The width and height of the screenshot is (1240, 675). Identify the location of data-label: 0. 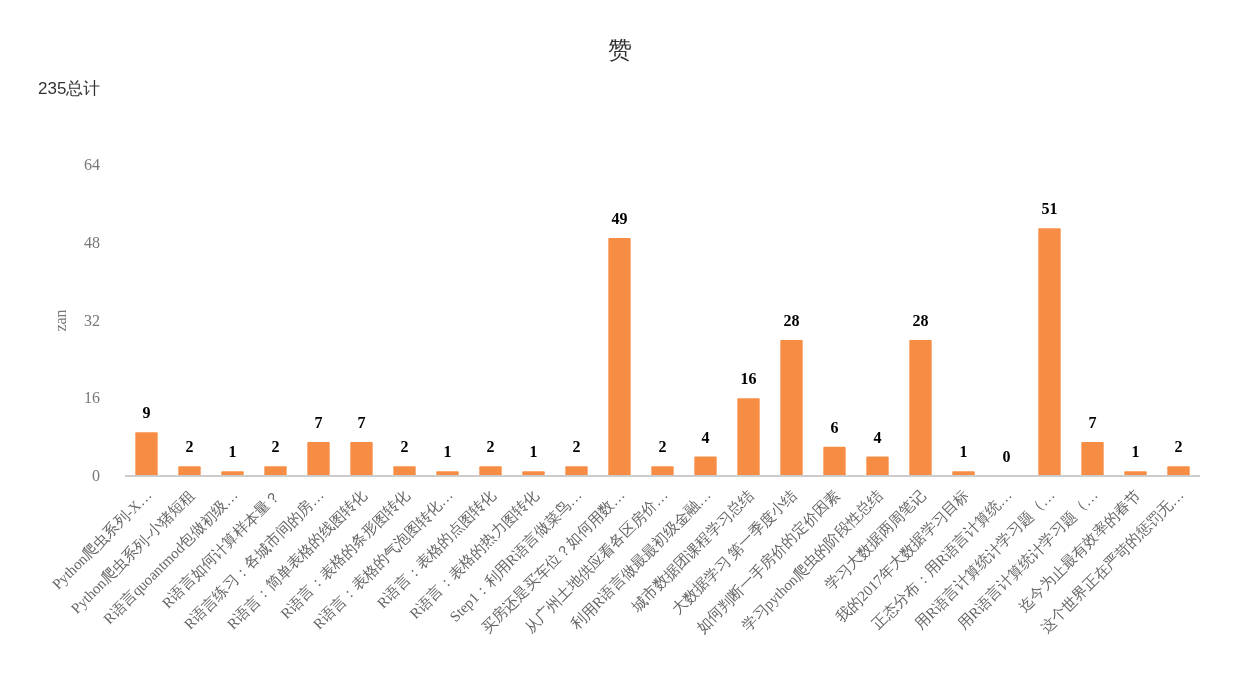
(1006, 456).